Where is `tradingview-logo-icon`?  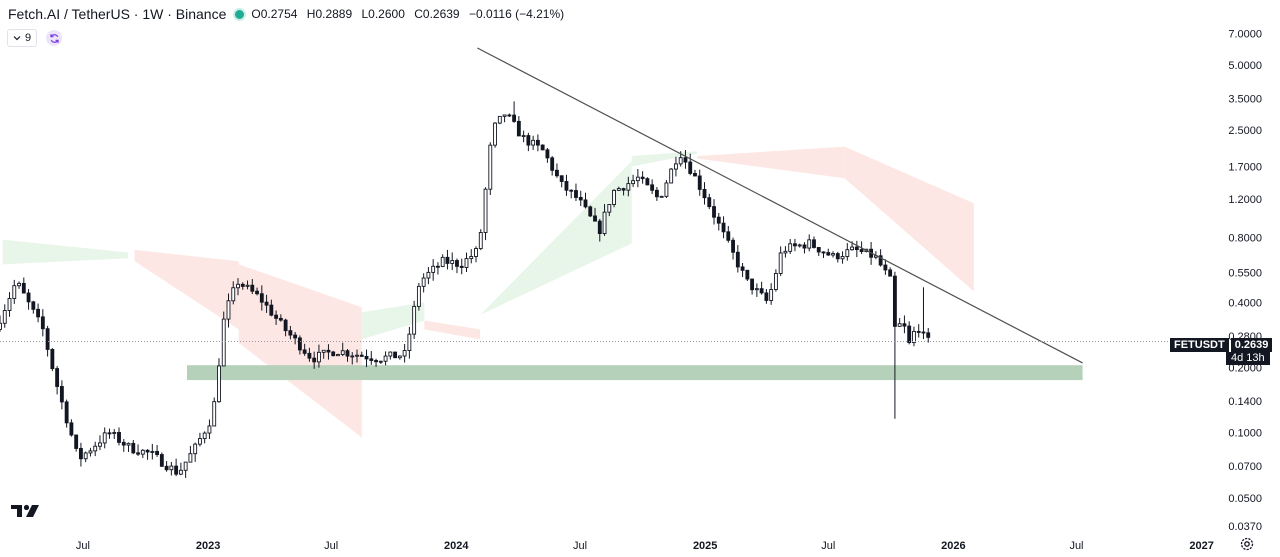
tradingview-logo-icon is located at coordinates (26, 511).